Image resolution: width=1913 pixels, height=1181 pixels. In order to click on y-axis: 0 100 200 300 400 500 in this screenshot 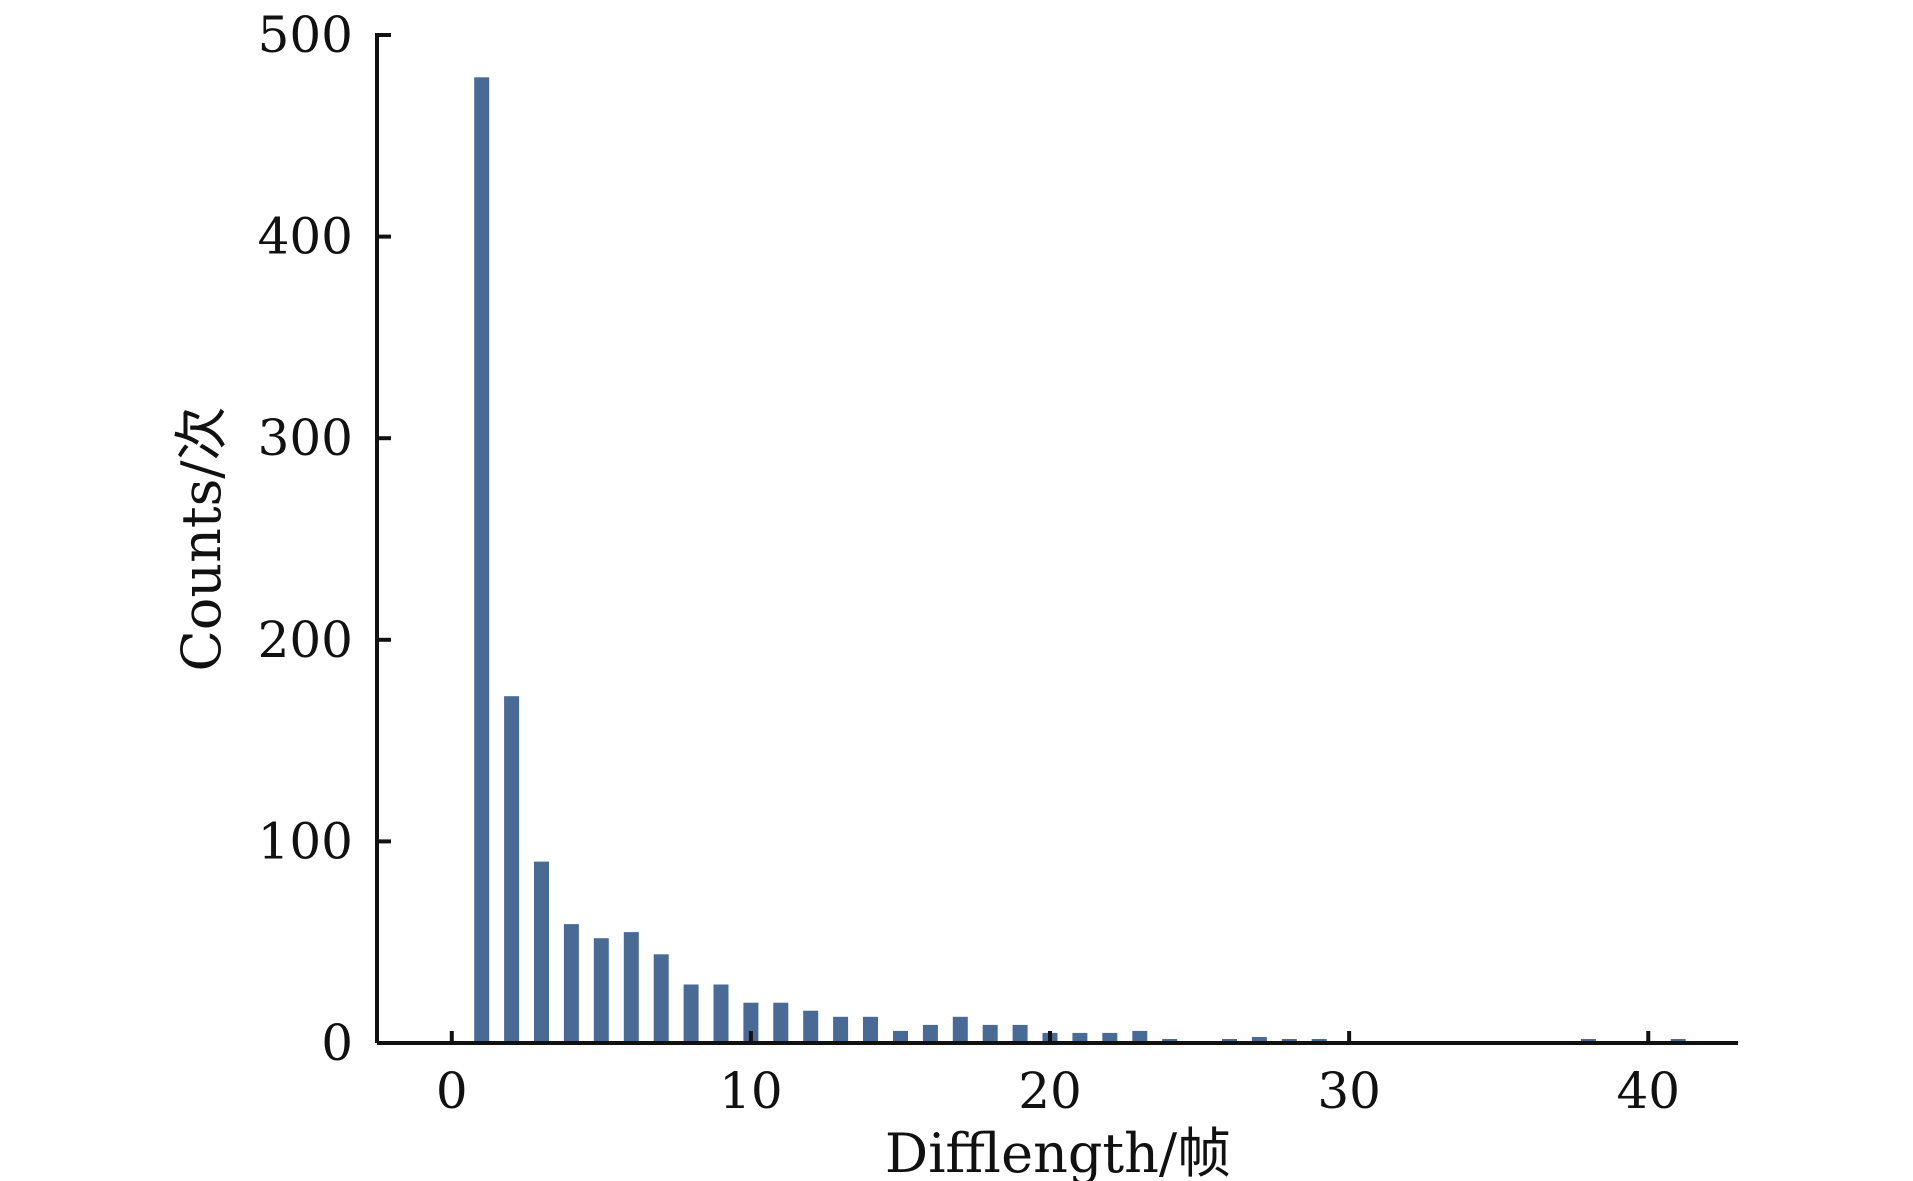, I will do `click(324, 539)`.